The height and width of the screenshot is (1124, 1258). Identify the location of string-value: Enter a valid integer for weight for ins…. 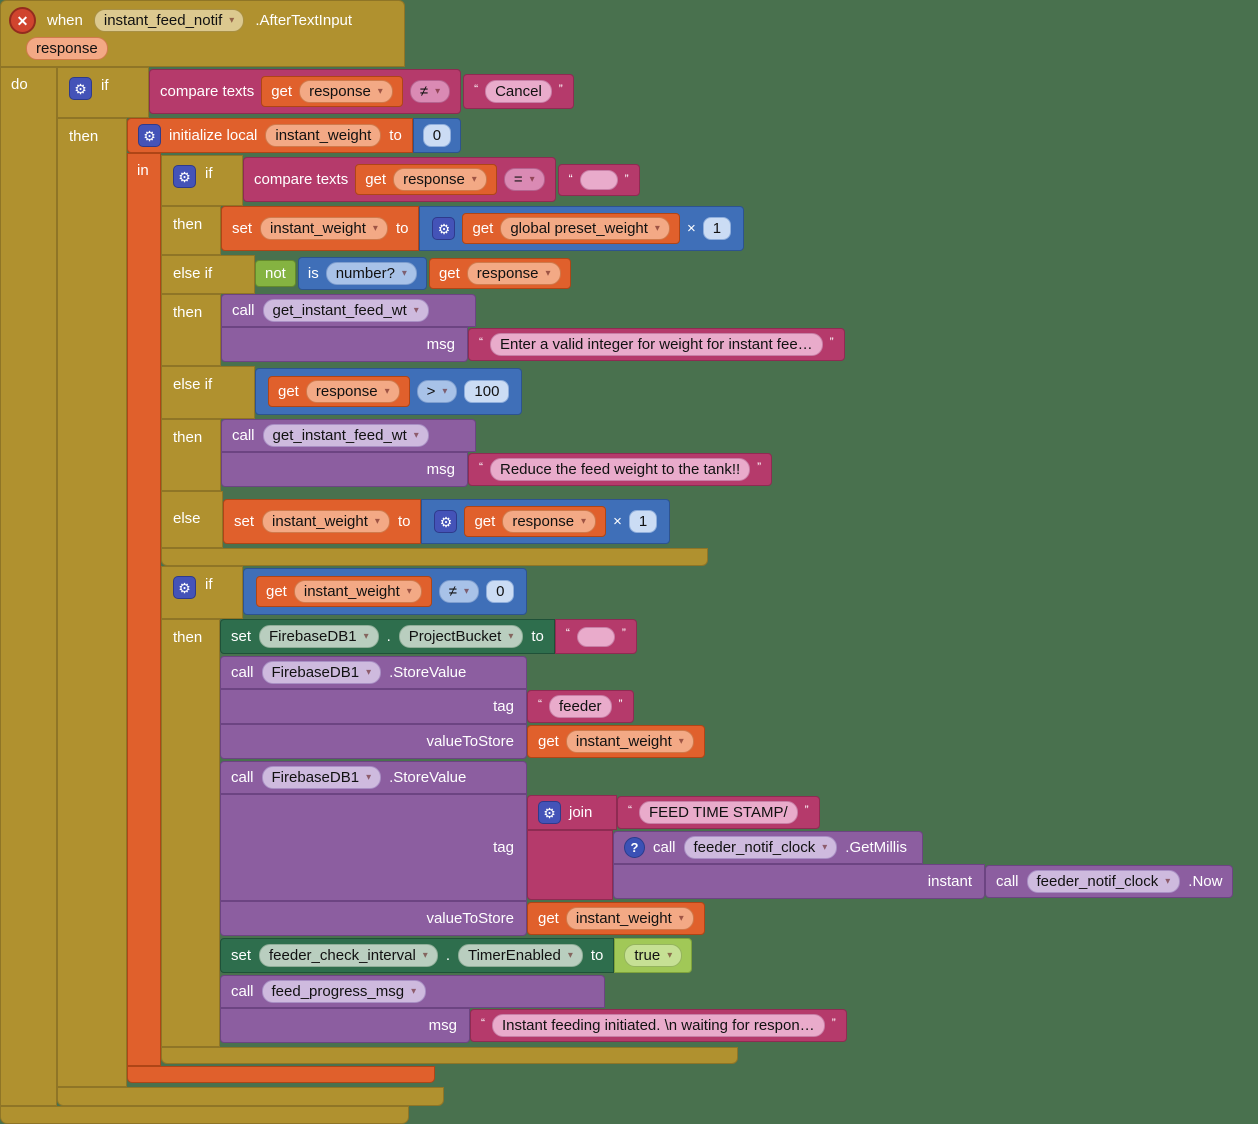
(656, 344).